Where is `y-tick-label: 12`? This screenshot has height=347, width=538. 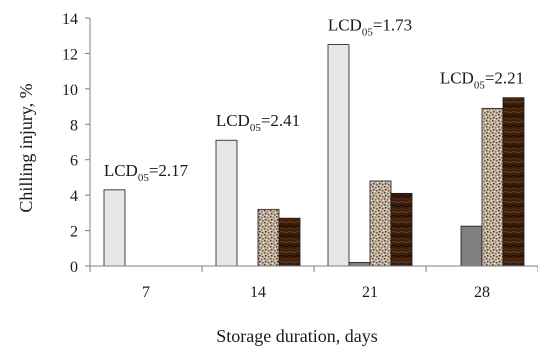
y-tick-label: 12 is located at coordinates (70, 54).